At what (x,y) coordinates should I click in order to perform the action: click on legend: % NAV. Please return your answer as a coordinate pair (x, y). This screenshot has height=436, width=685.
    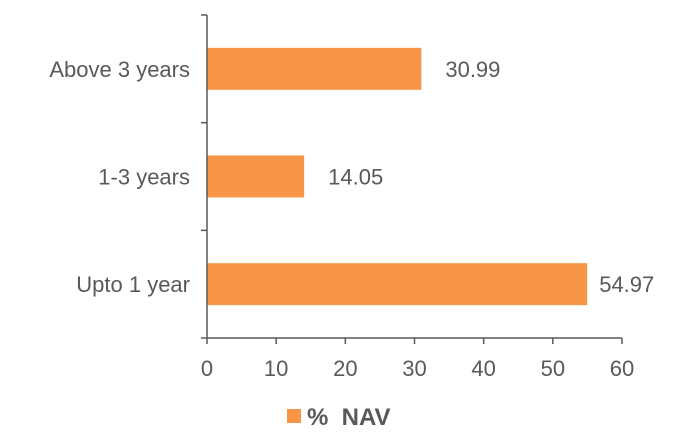
    Looking at the image, I should click on (339, 417).